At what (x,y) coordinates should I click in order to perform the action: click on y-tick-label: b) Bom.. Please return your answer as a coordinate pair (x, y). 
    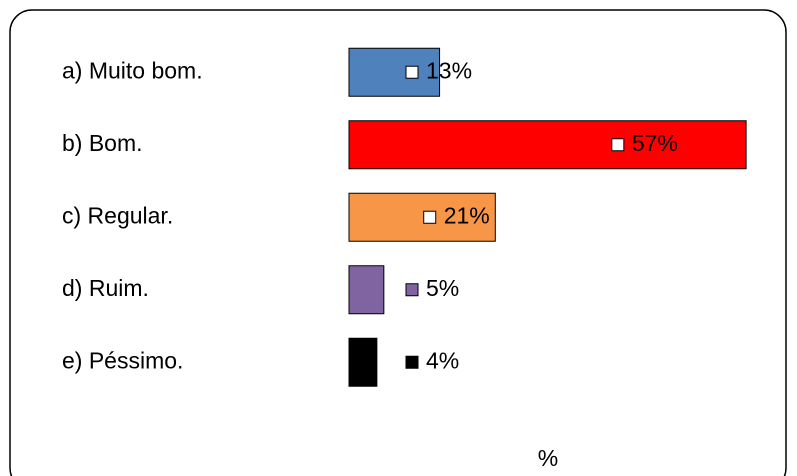
    Looking at the image, I should click on (102, 143).